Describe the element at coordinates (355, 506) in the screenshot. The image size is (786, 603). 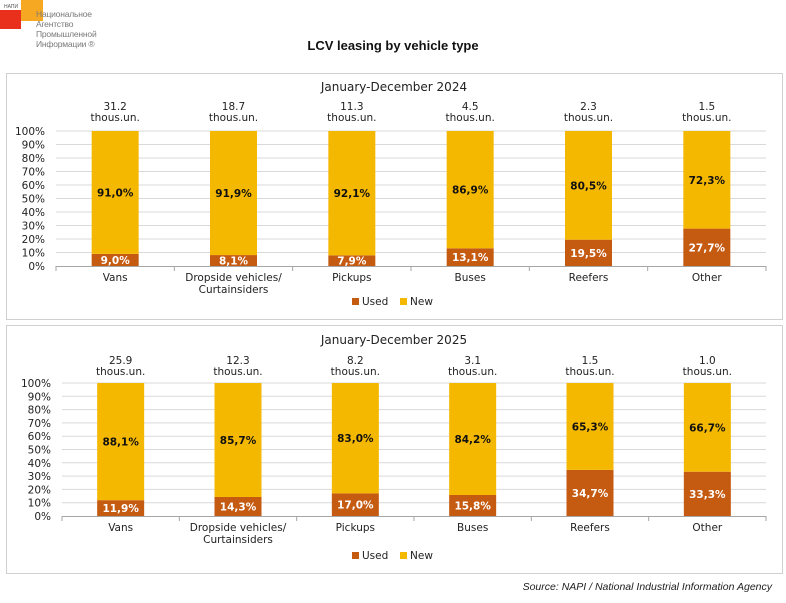
I see `data-label-used: 17,0%` at that location.